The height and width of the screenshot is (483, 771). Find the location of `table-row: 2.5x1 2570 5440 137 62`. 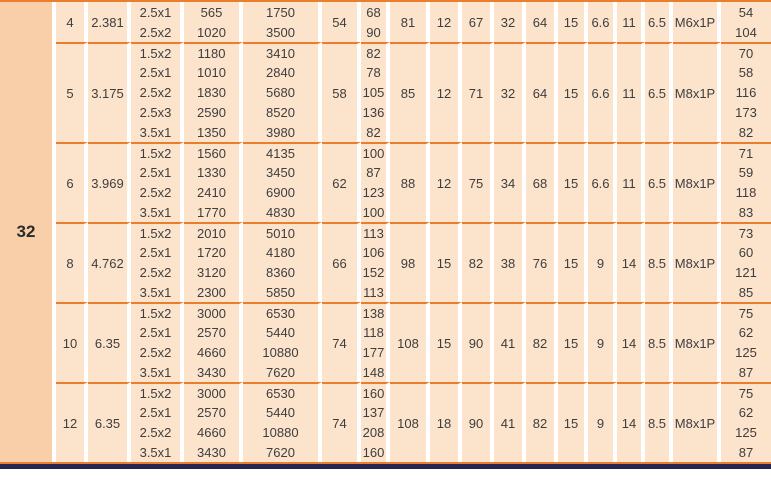

table-row: 2.5x1 2570 5440 137 62 is located at coordinates (385, 412).